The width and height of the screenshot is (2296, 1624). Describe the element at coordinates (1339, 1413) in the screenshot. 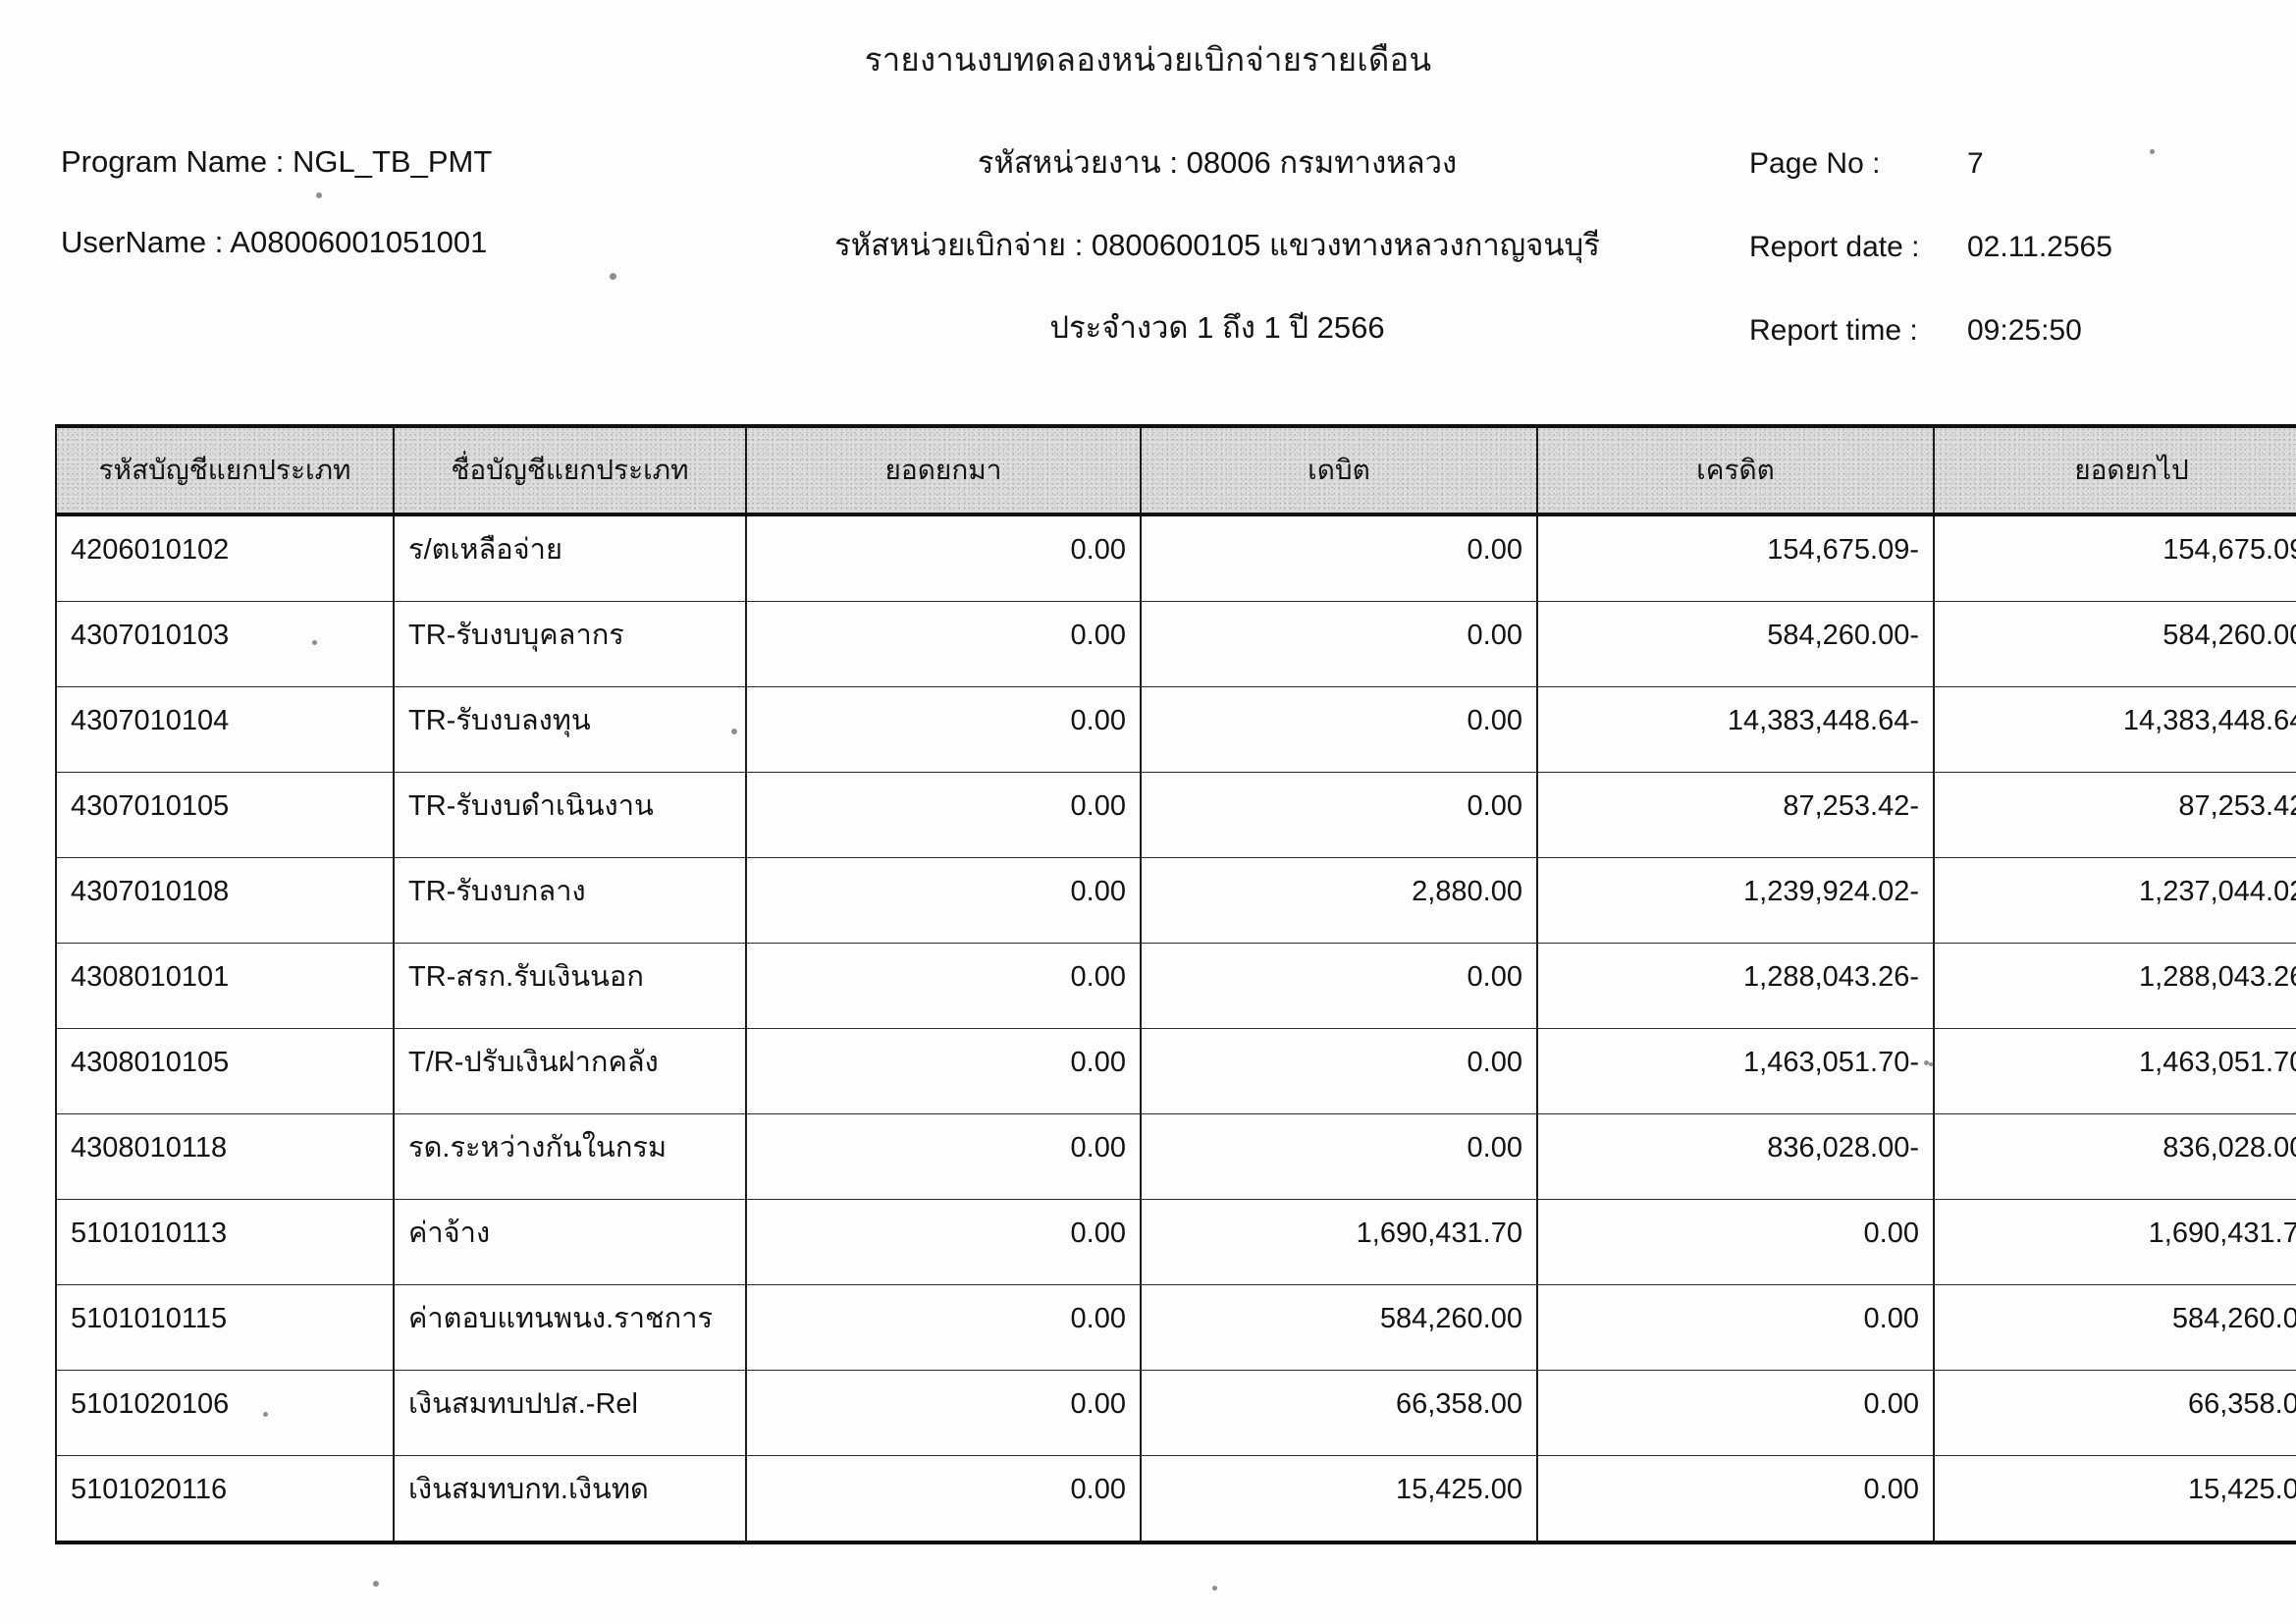

I see `cell-debit: 66,358.00` at that location.